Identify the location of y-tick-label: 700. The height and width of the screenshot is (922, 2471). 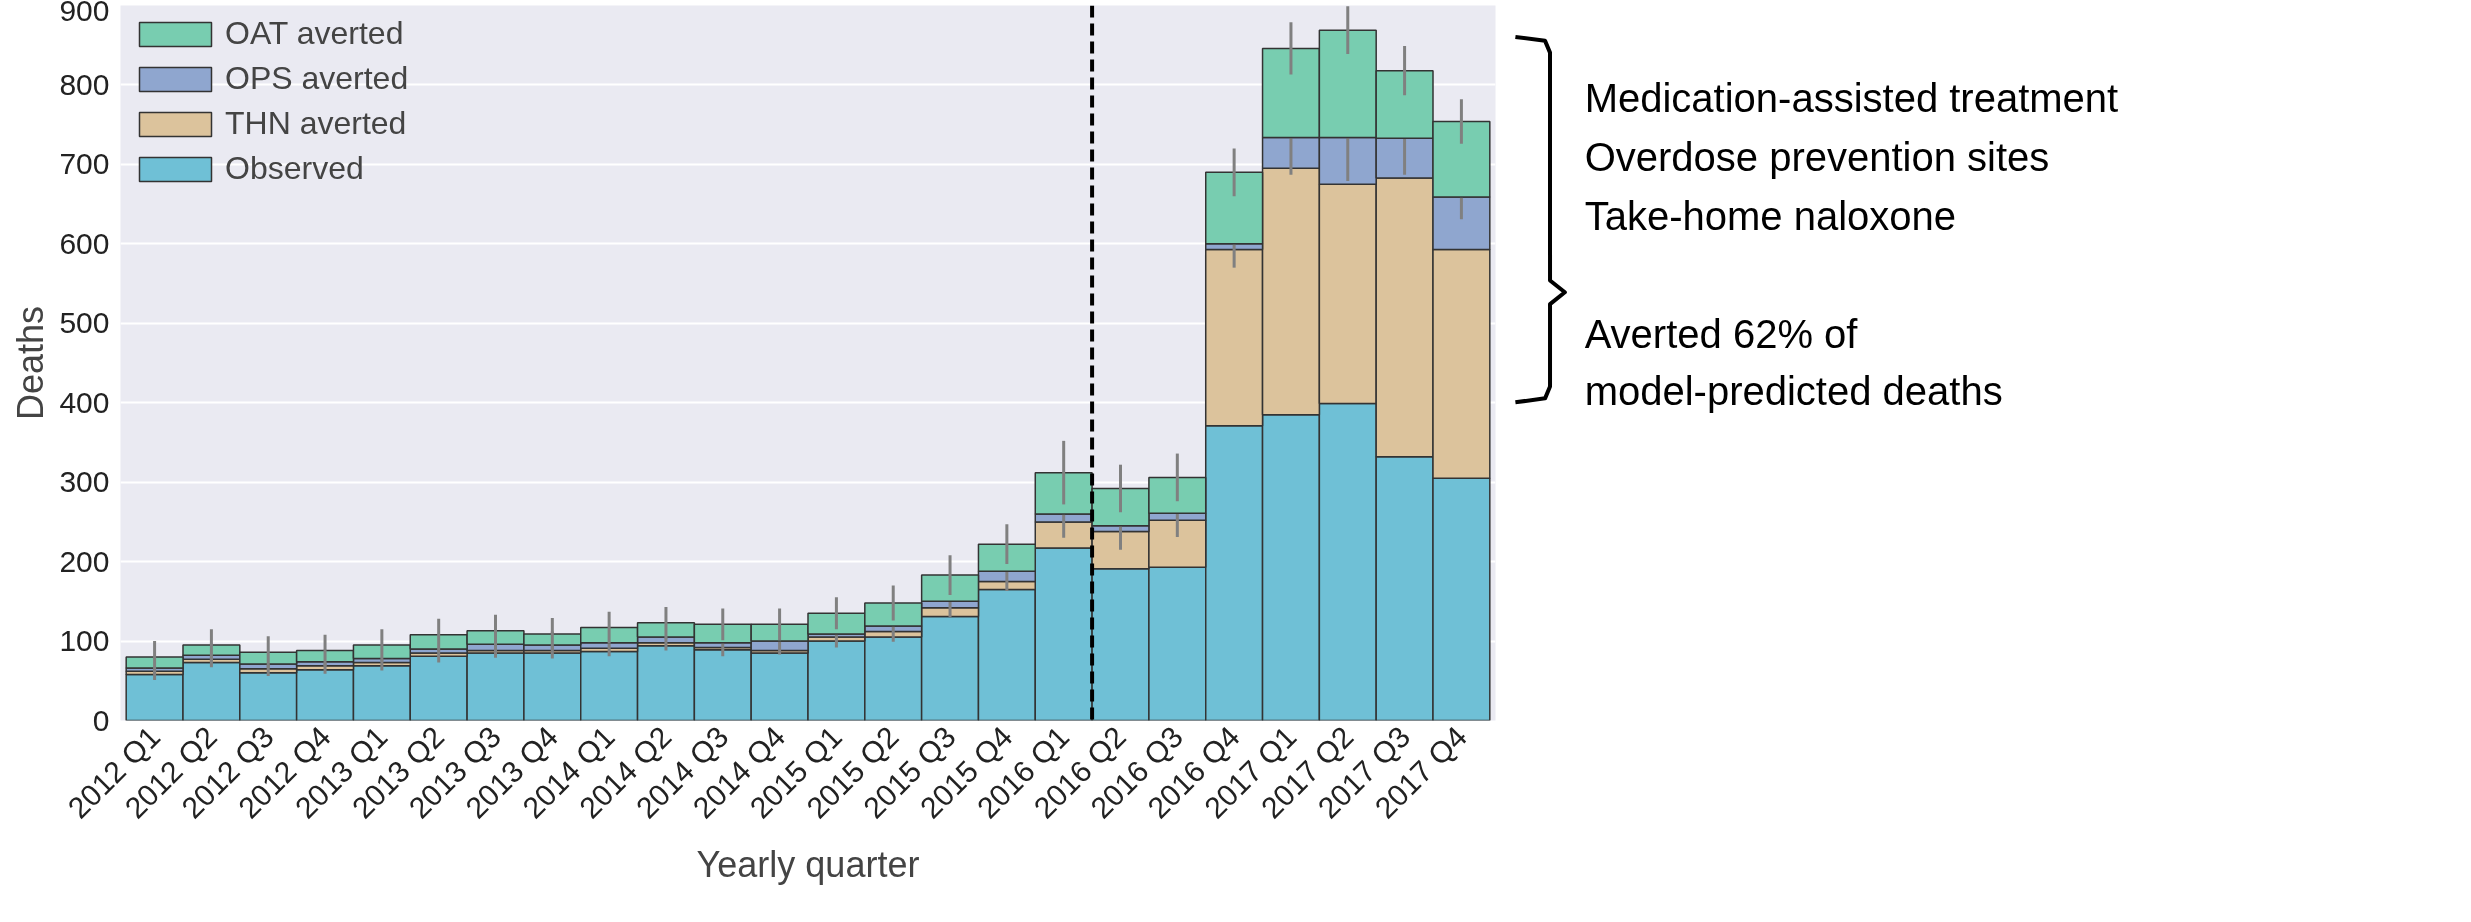
(84, 164).